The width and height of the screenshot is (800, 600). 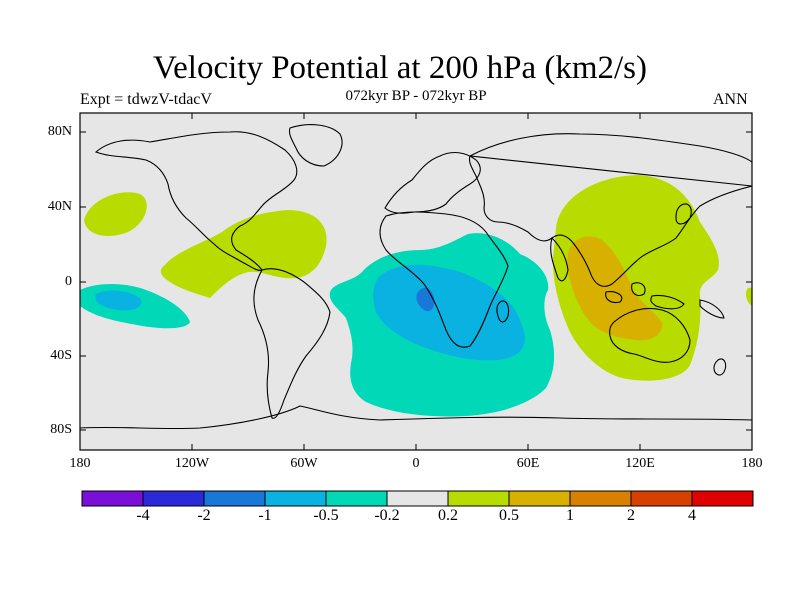 What do you see at coordinates (449, 312) in the screenshot?
I see `contour-negative-africa-core` at bounding box center [449, 312].